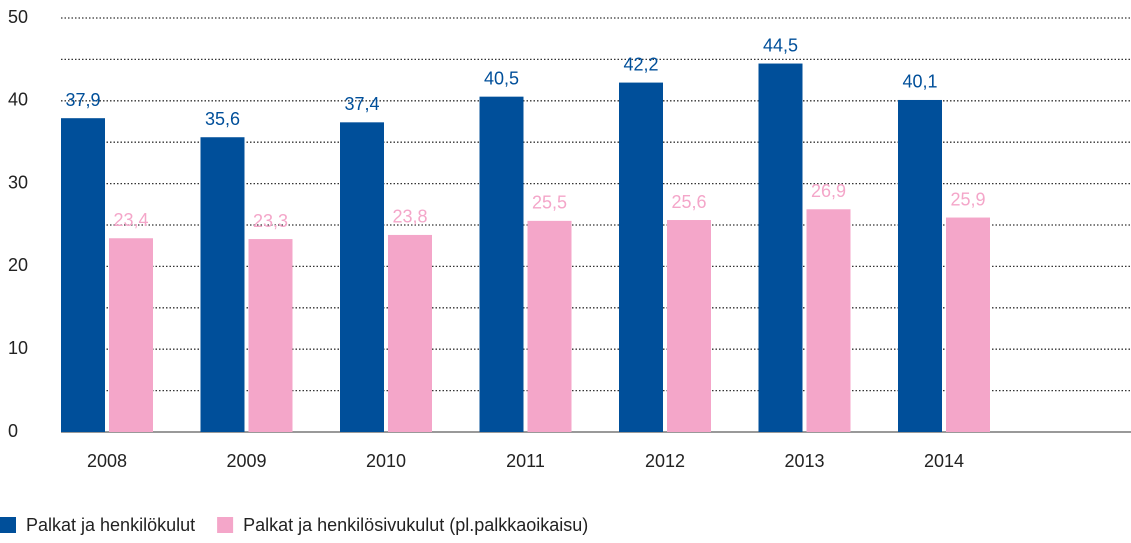 This screenshot has width=1131, height=543. Describe the element at coordinates (270, 221) in the screenshot. I see `value-label: 23,3` at that location.